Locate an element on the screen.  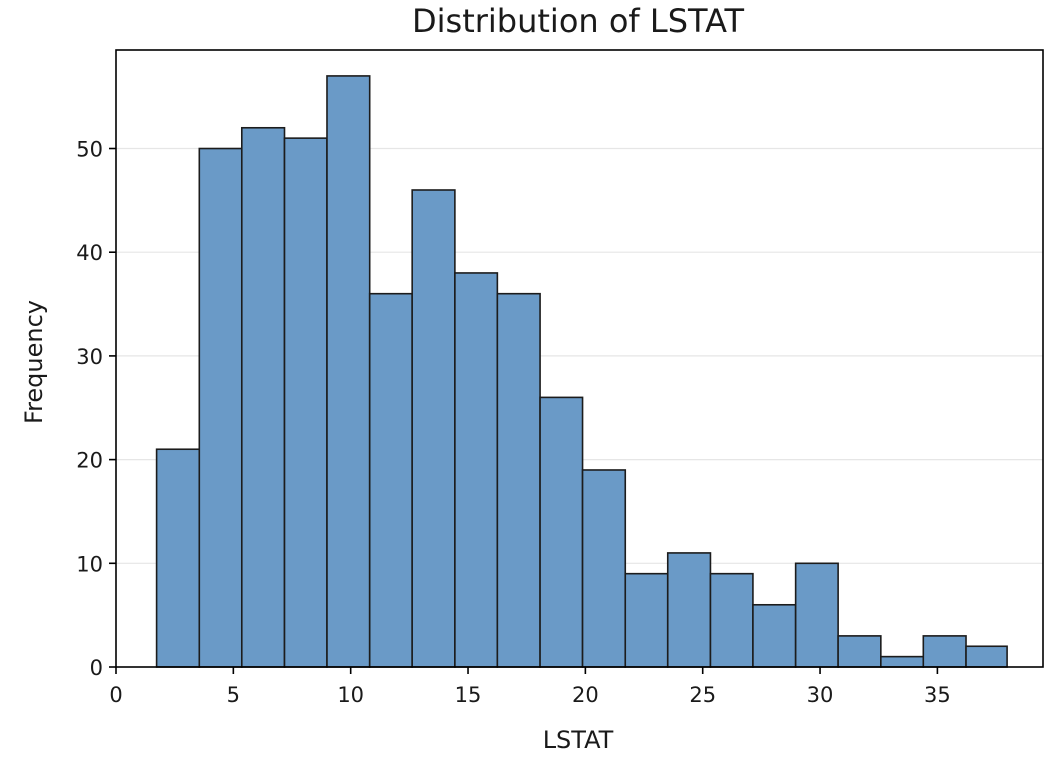
y-tick-label-20: 20 is located at coordinates (89, 461).